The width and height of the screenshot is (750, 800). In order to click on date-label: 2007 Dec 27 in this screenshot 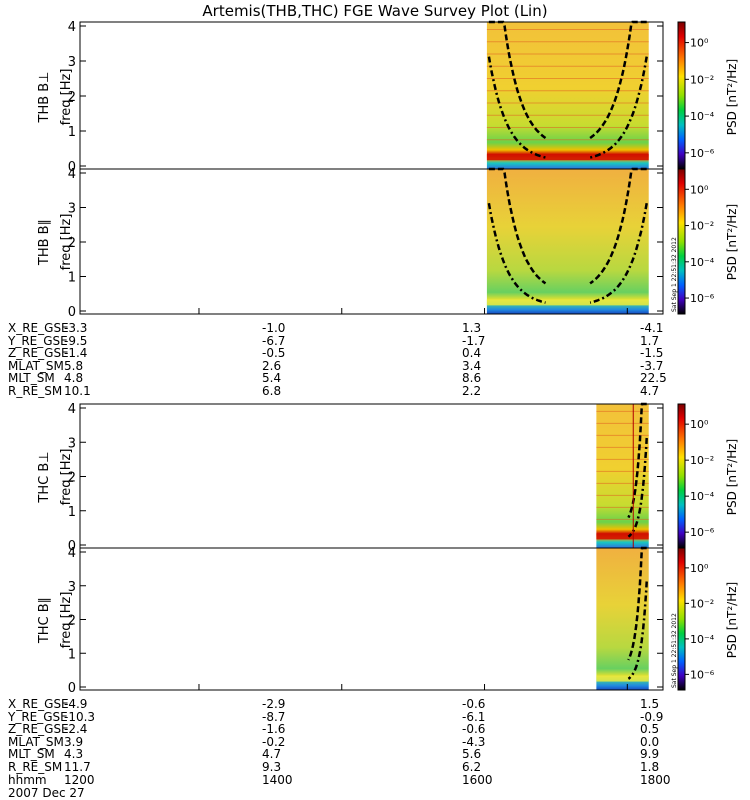, I will do `click(46, 793)`.